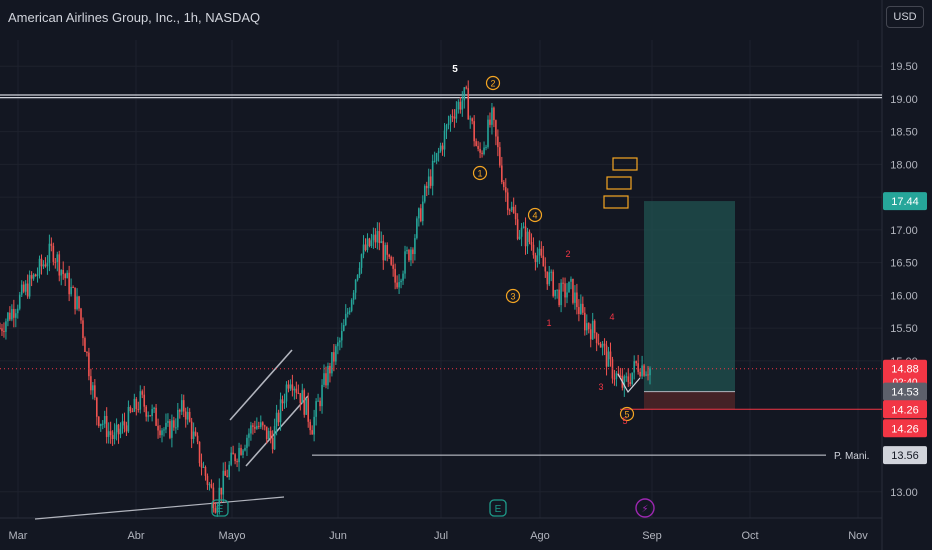 This screenshot has height=550, width=932. I want to click on elliott-wave-circle, so click(627, 414).